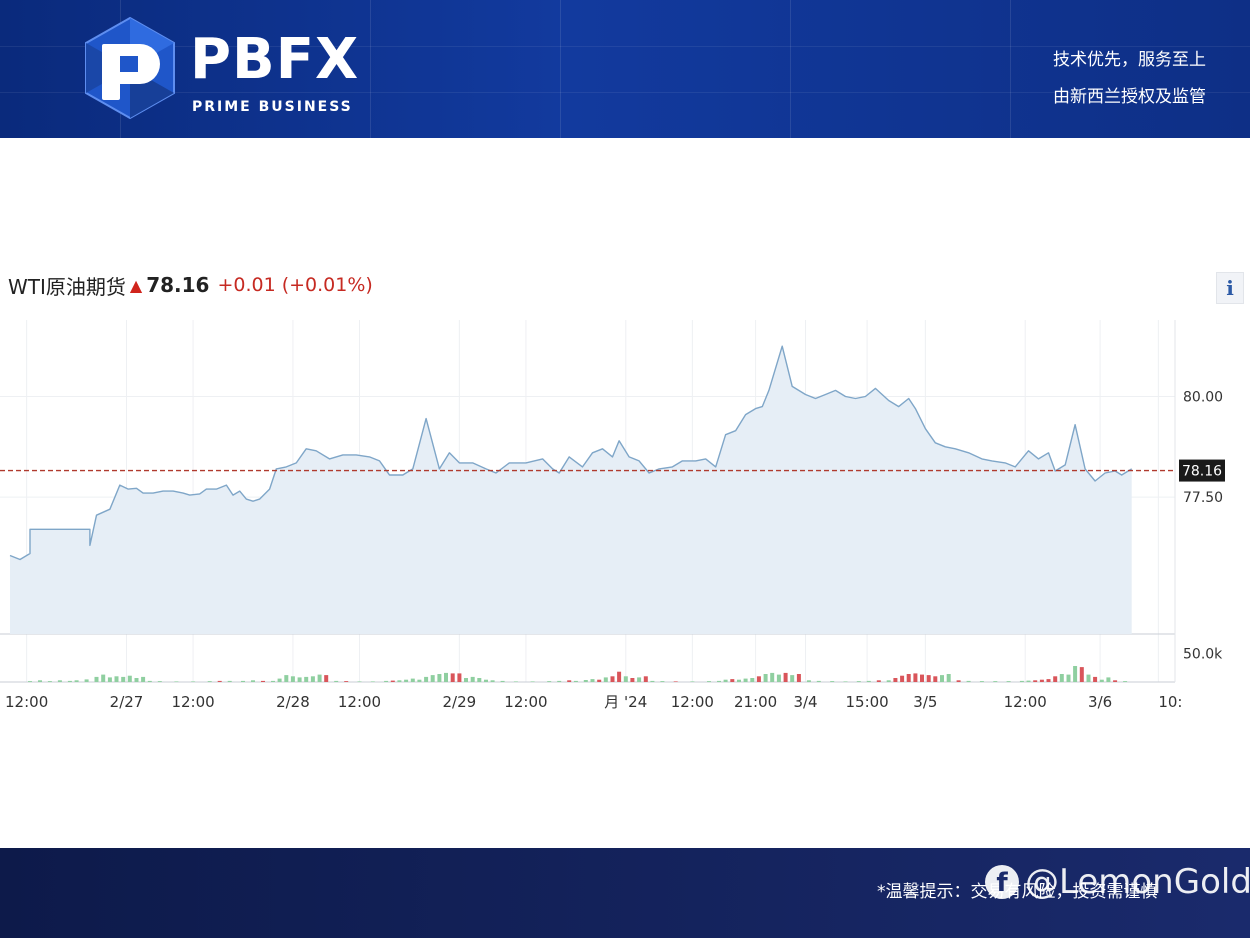 Image resolution: width=1250 pixels, height=938 pixels. What do you see at coordinates (178, 285) in the screenshot?
I see `last-price: 78.16` at bounding box center [178, 285].